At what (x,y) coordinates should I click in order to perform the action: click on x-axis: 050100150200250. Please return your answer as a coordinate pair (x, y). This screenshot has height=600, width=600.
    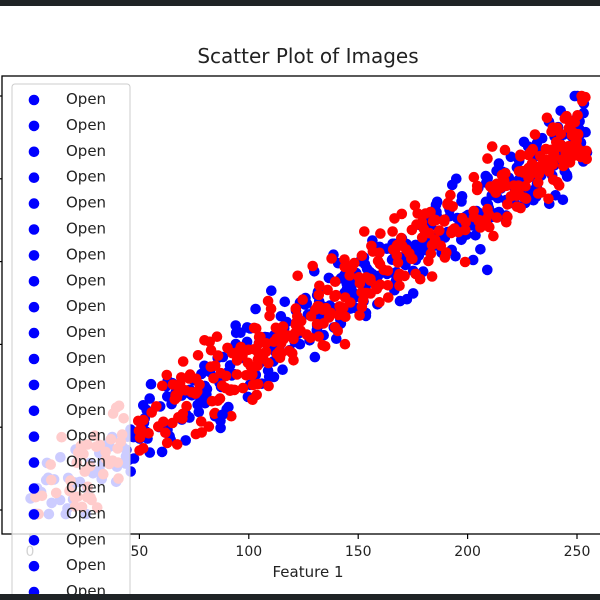
    Looking at the image, I should click on (308, 547).